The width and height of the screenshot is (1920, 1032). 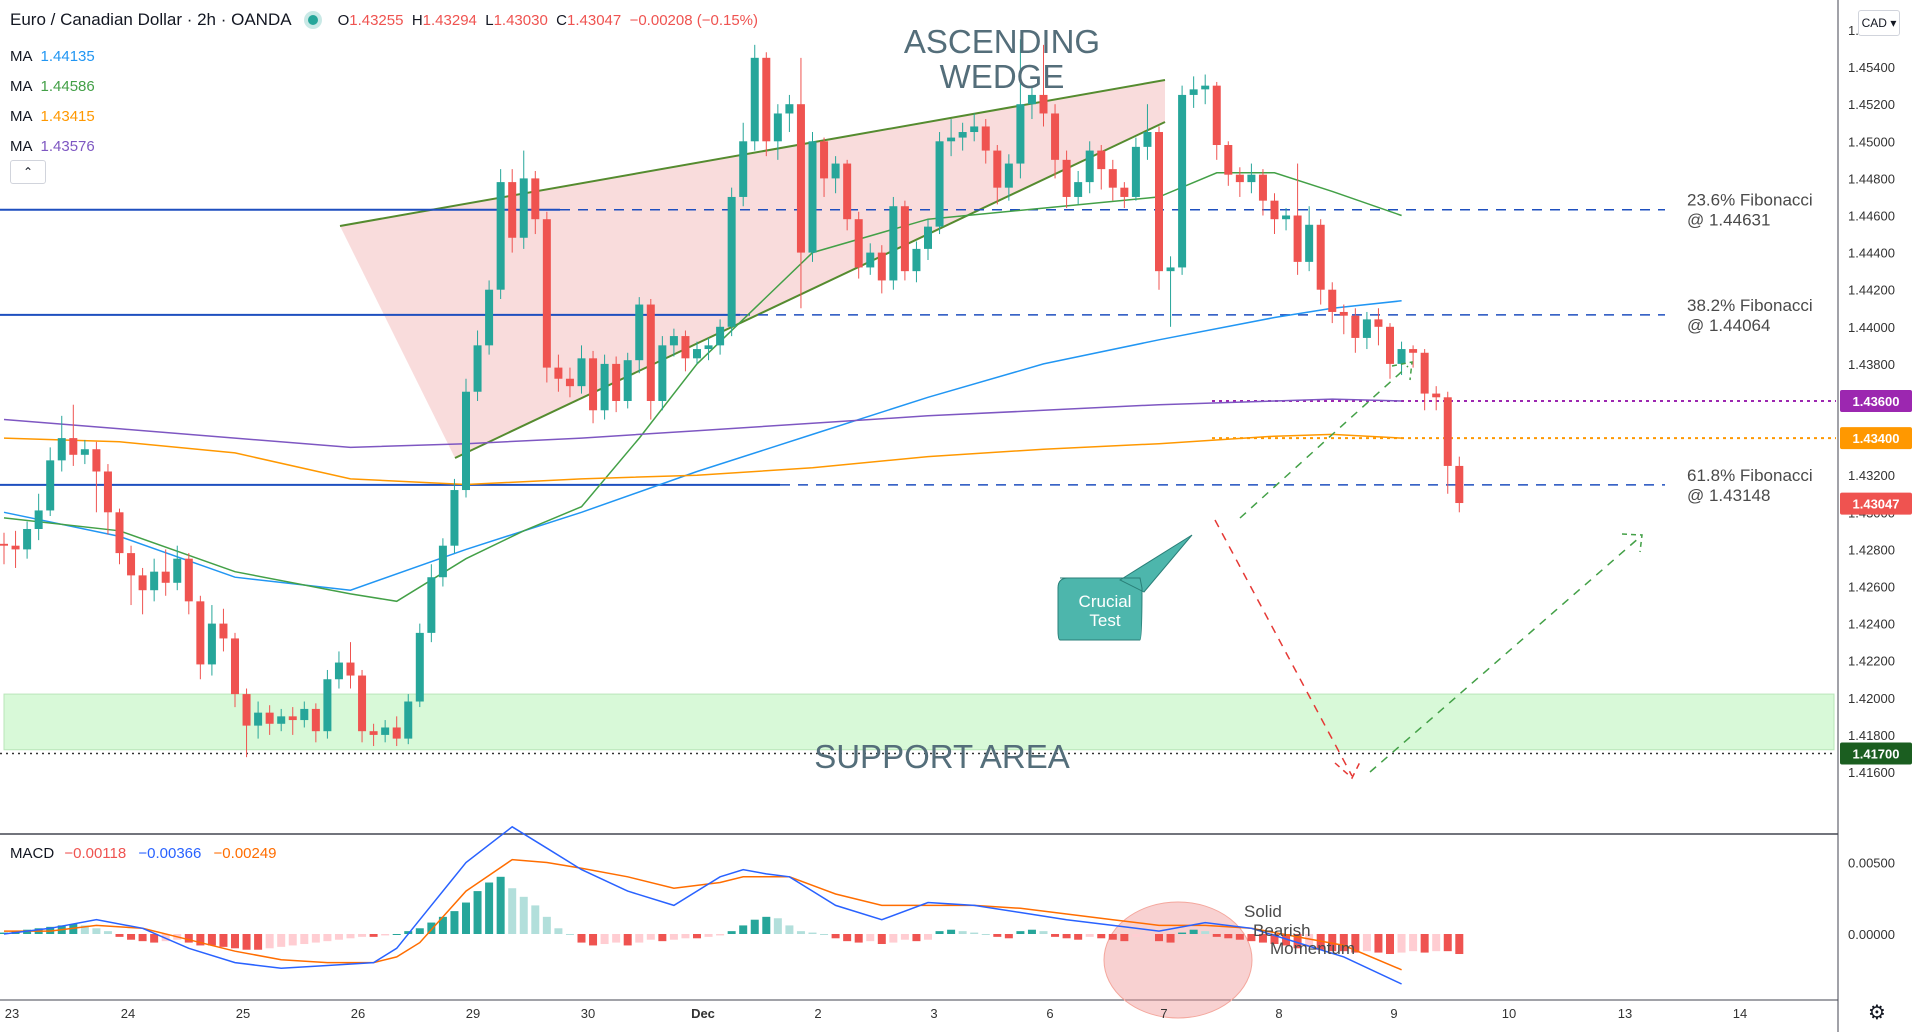 I want to click on ma-legend-row: MA 1.44135, so click(x=52, y=56).